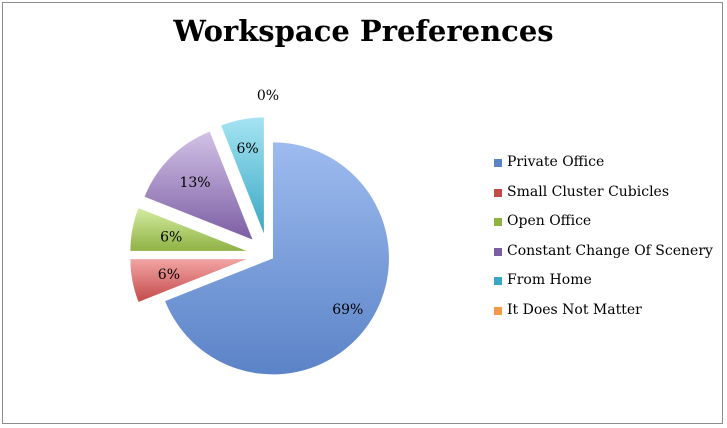  I want to click on pie-slice-constant-change-of-scenery, so click(198, 185).